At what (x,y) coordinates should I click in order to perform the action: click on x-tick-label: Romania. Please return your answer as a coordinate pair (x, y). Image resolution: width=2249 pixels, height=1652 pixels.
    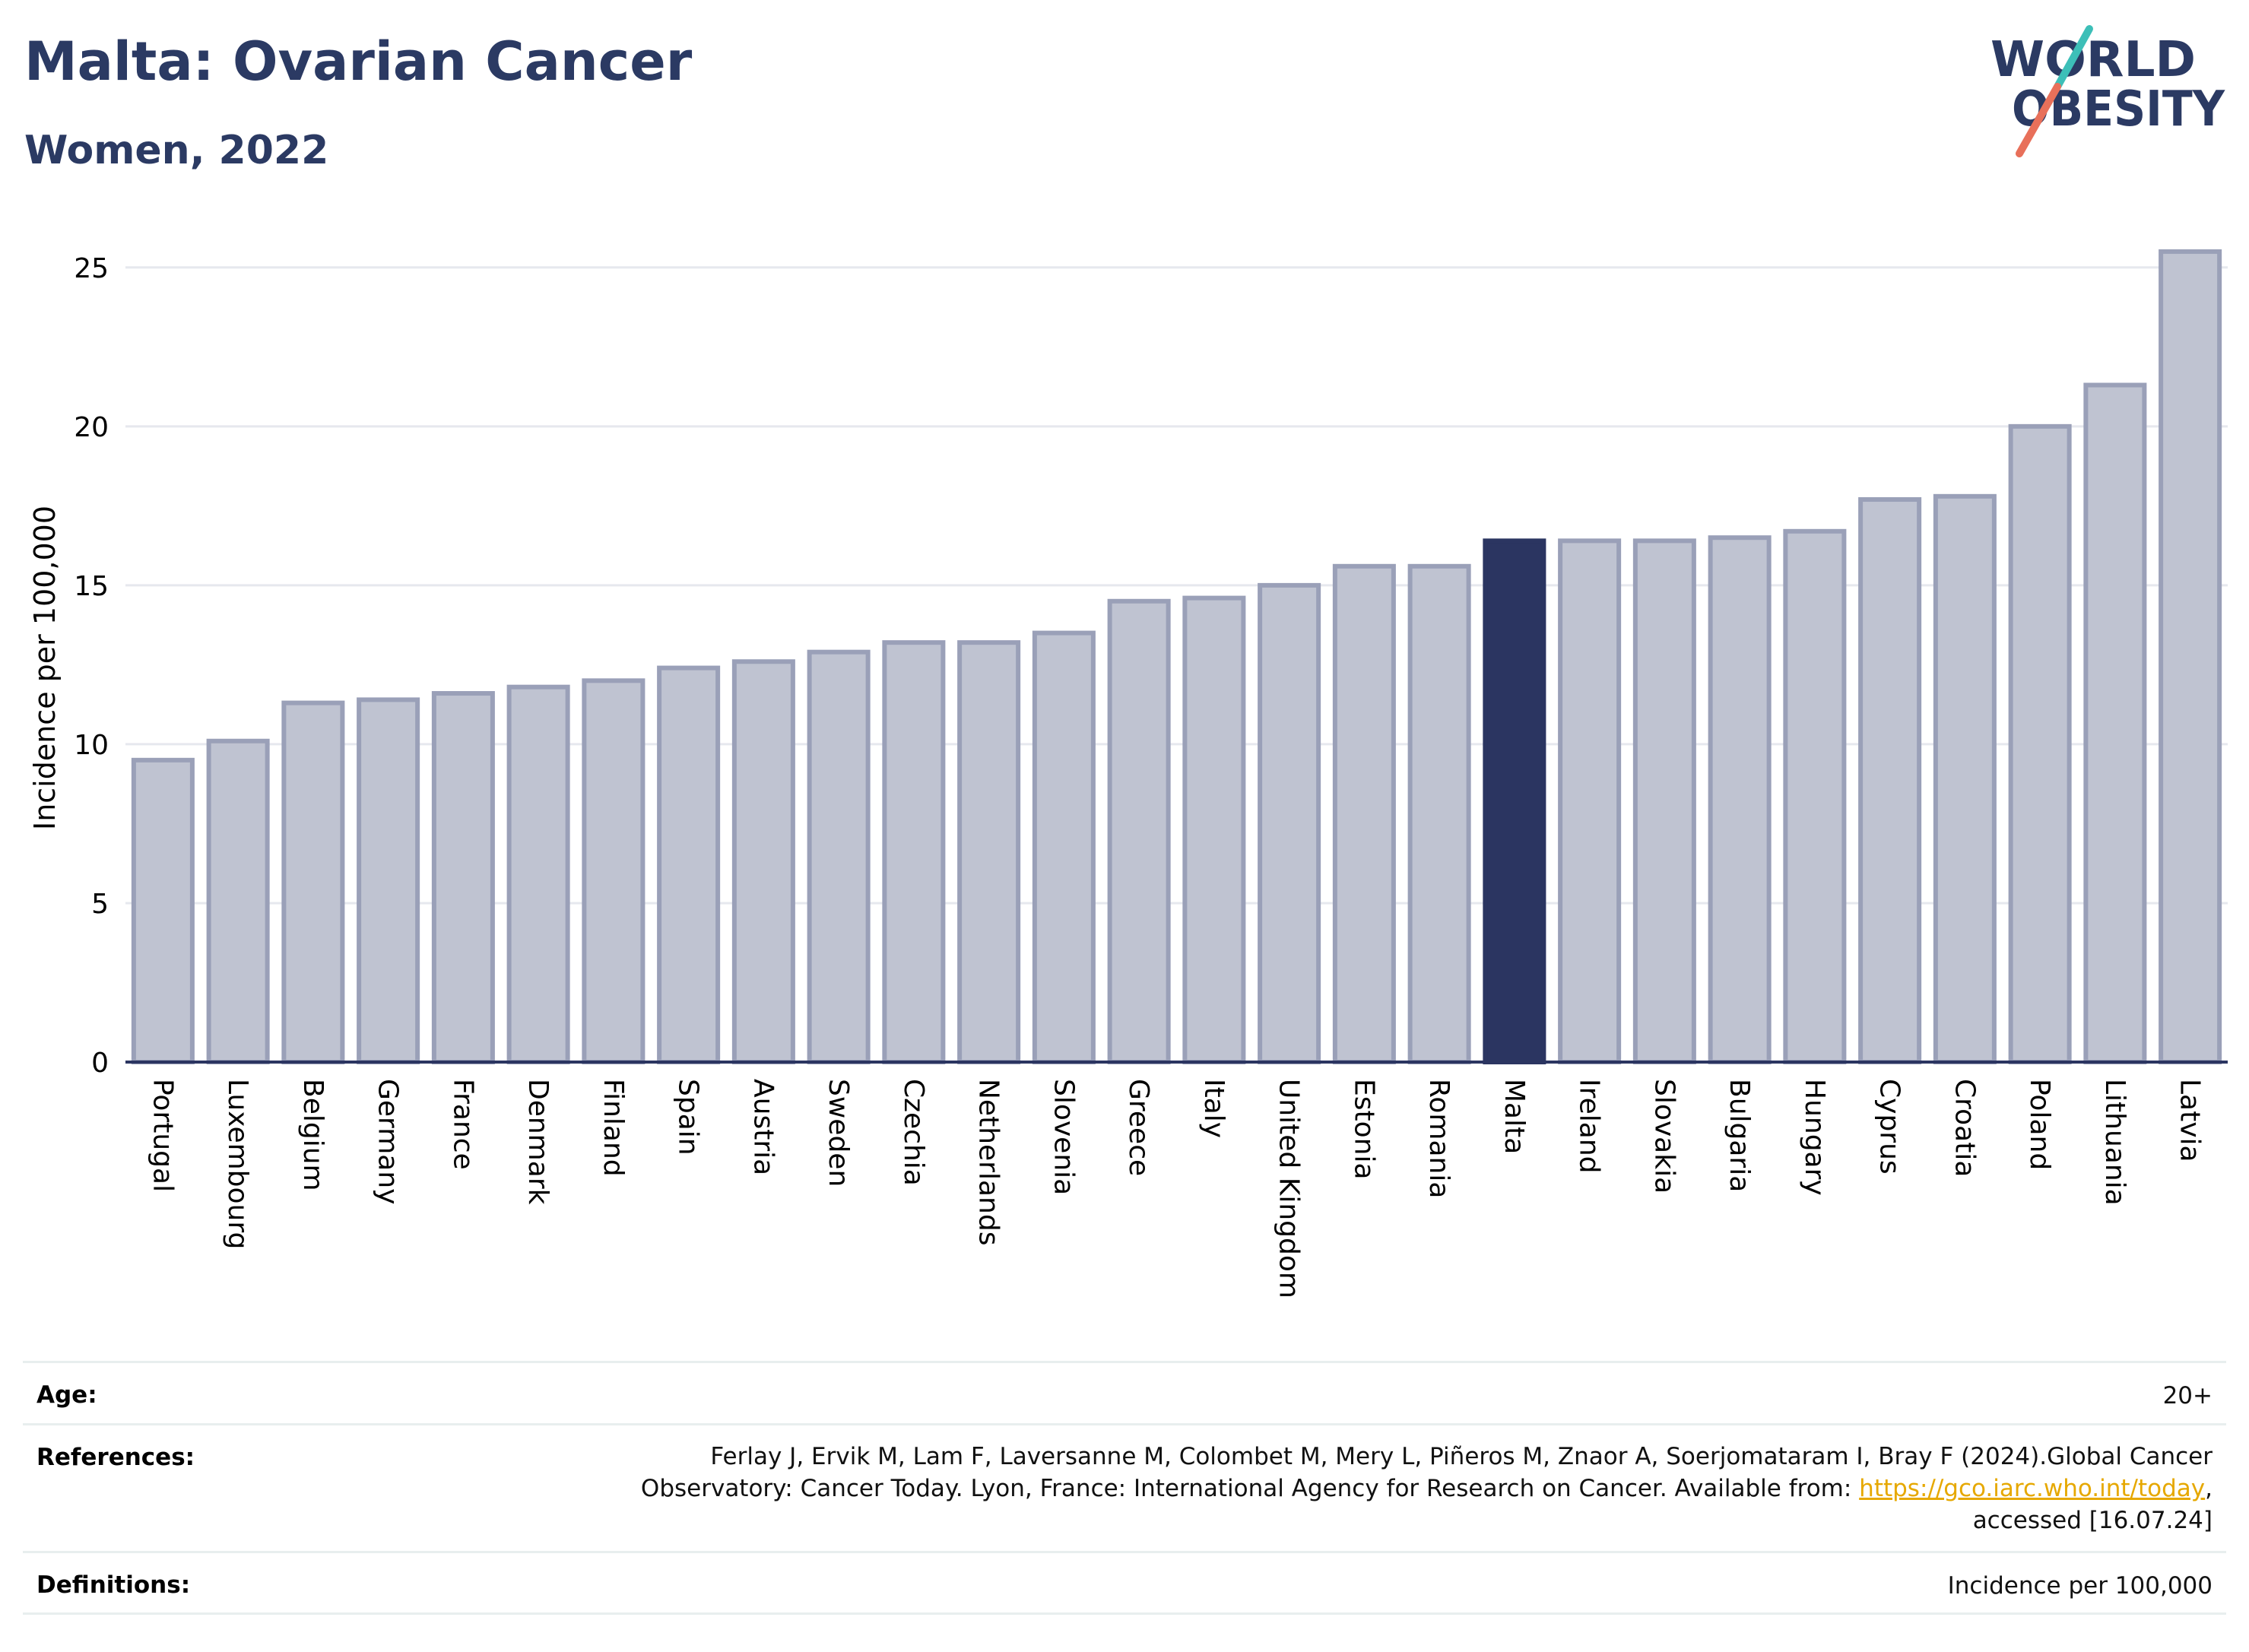
    Looking at the image, I should click on (1438, 1138).